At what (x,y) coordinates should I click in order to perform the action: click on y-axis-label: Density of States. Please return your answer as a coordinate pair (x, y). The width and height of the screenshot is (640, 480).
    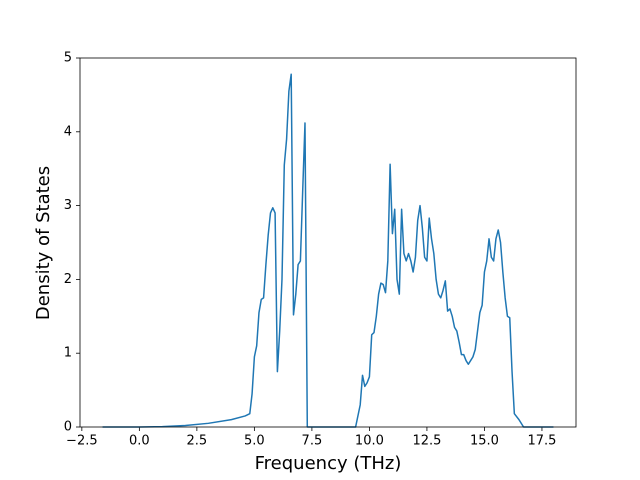
    Looking at the image, I should click on (43, 243).